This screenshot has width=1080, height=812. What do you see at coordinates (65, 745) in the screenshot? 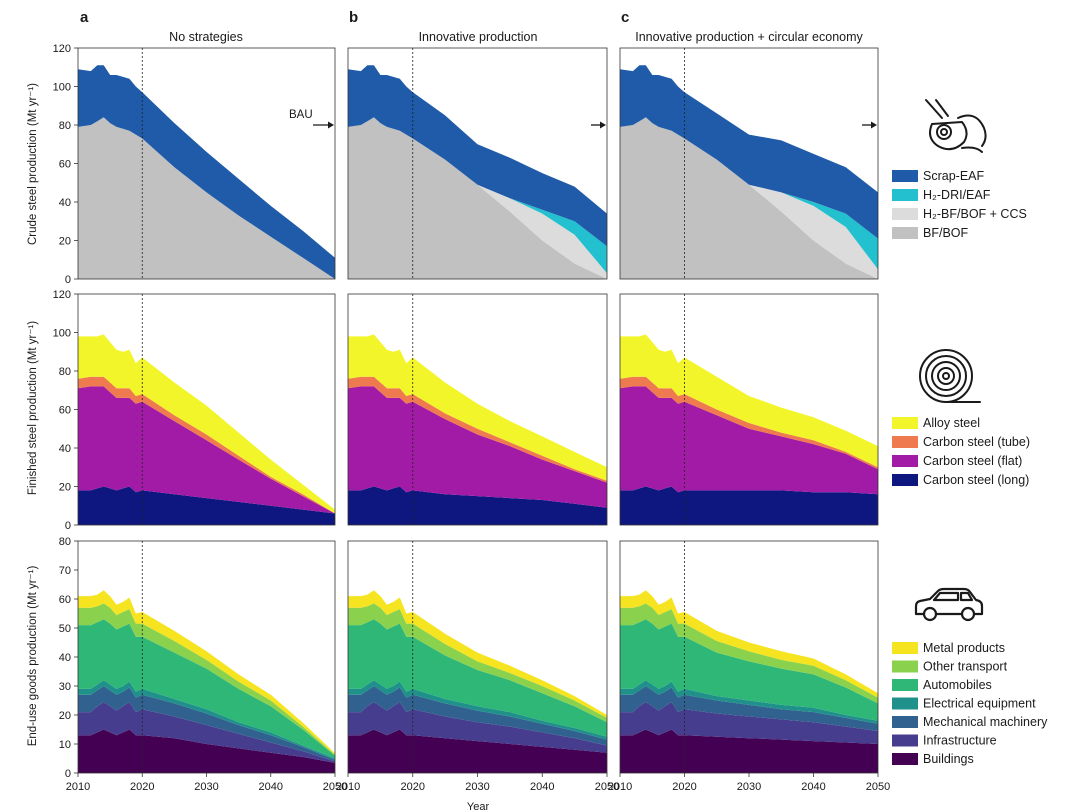
I see `y-tick-label: 10` at bounding box center [65, 745].